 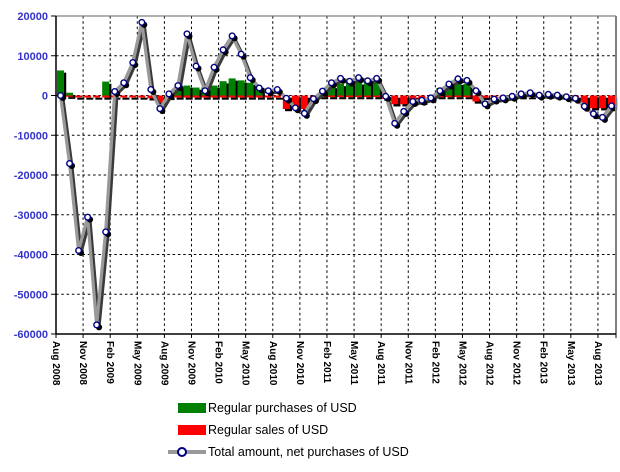 What do you see at coordinates (32, 57) in the screenshot?
I see `y-tick-label: 10000` at bounding box center [32, 57].